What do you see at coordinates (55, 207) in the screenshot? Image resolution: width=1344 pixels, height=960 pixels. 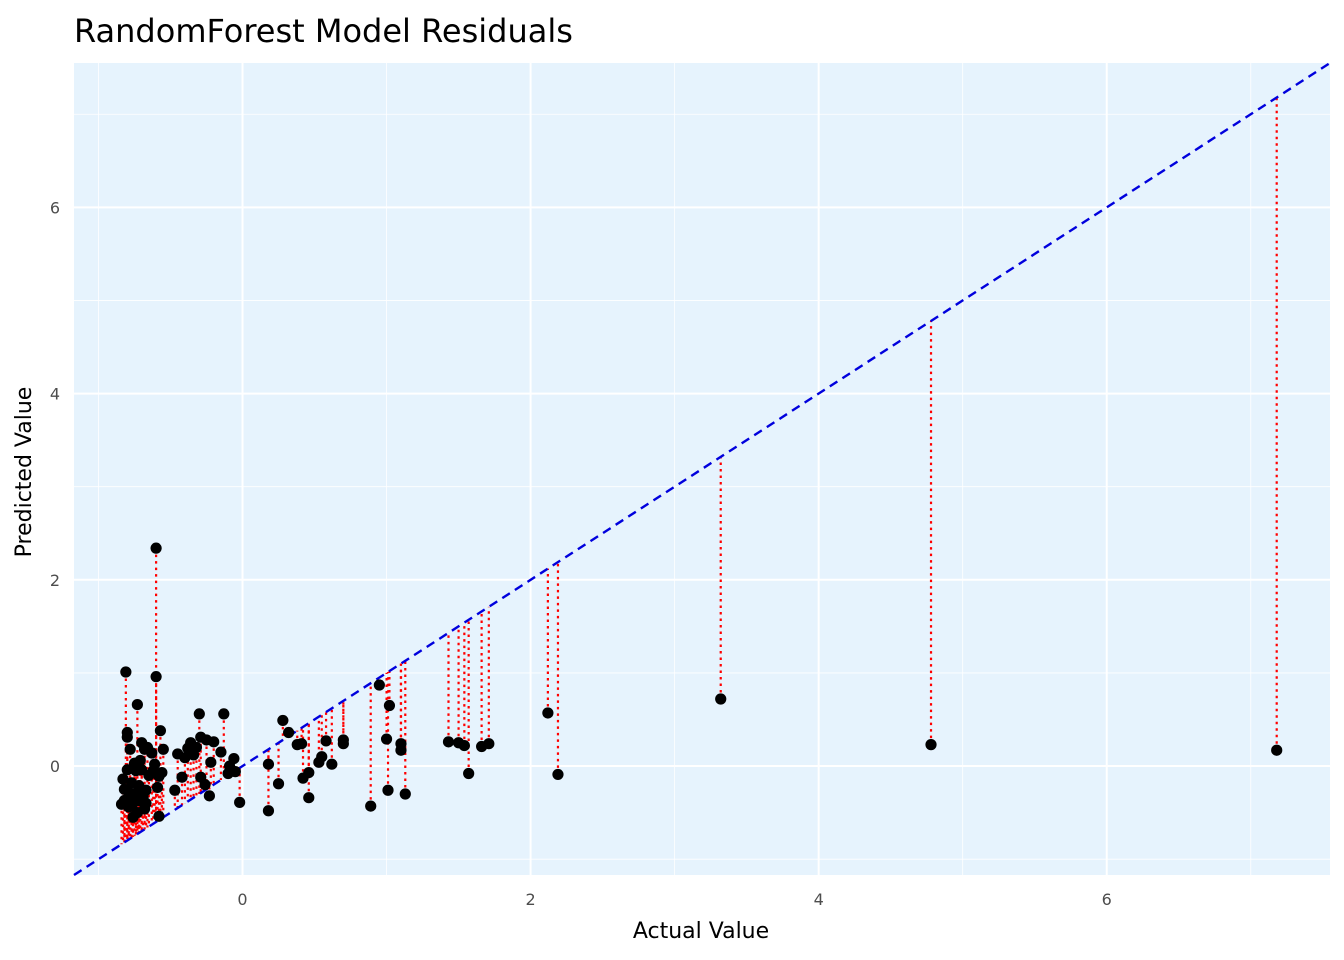 I see `y-tick-label: 6` at bounding box center [55, 207].